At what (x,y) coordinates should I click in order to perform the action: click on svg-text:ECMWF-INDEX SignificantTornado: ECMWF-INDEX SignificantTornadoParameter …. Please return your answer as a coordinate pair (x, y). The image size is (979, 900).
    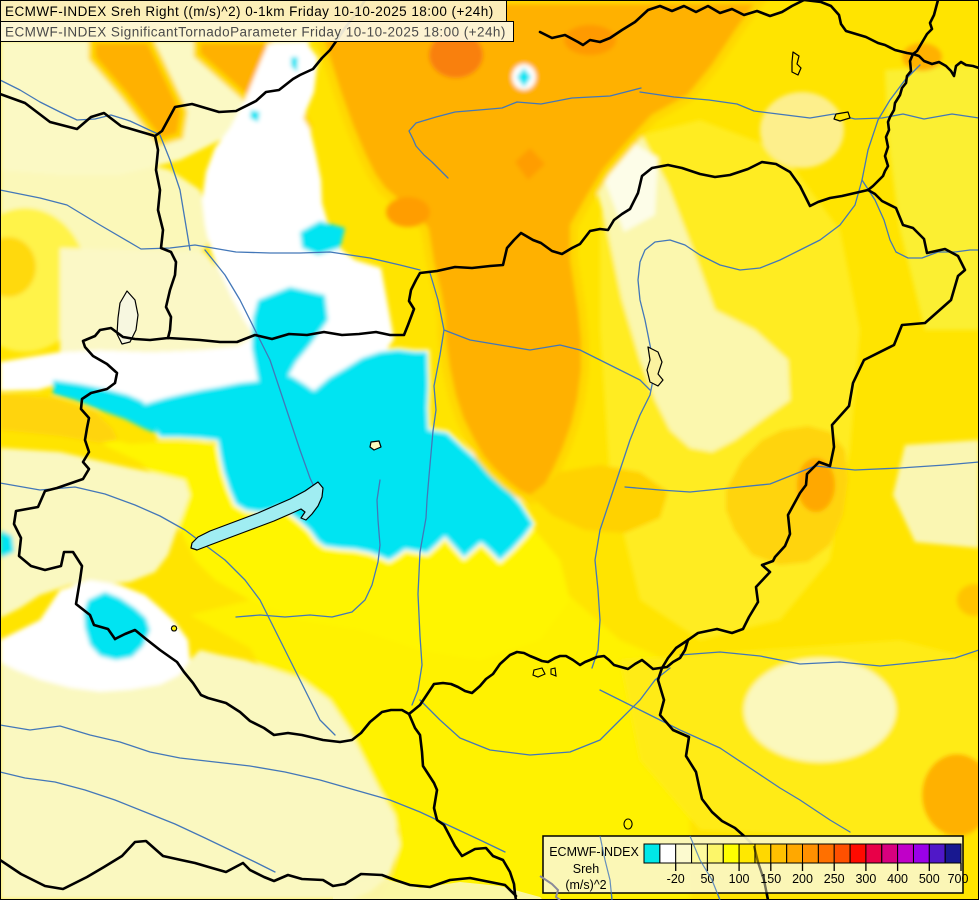
    Looking at the image, I should click on (255, 32).